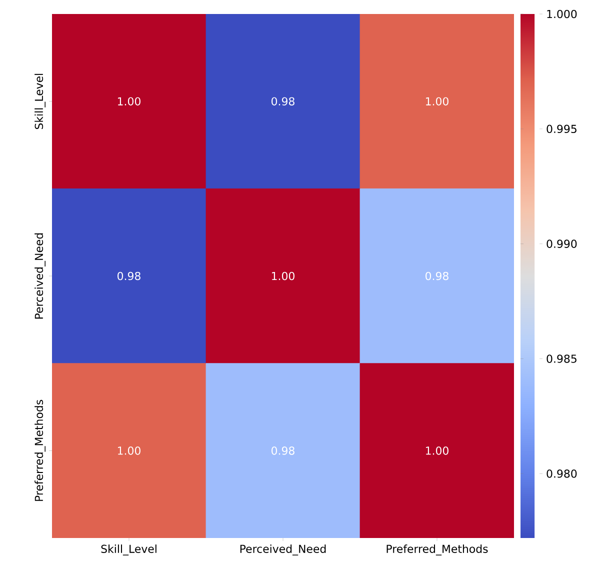 The height and width of the screenshot is (568, 598). I want to click on color-bar-label: 0.990, so click(561, 244).